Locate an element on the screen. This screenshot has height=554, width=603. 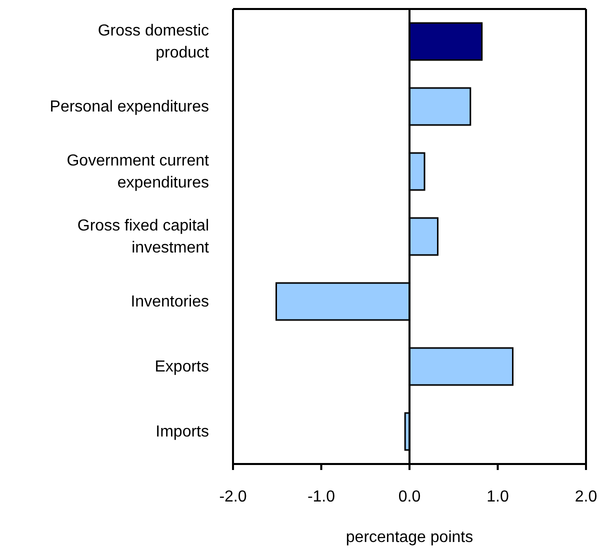
x-tick-label: -2.0 is located at coordinates (233, 497).